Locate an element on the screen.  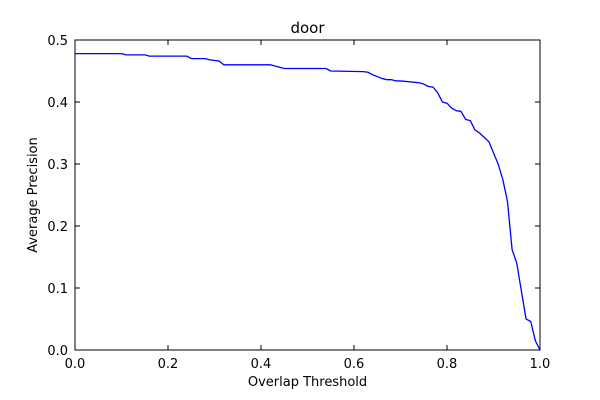
x-tick-label: 0.2 is located at coordinates (168, 364).